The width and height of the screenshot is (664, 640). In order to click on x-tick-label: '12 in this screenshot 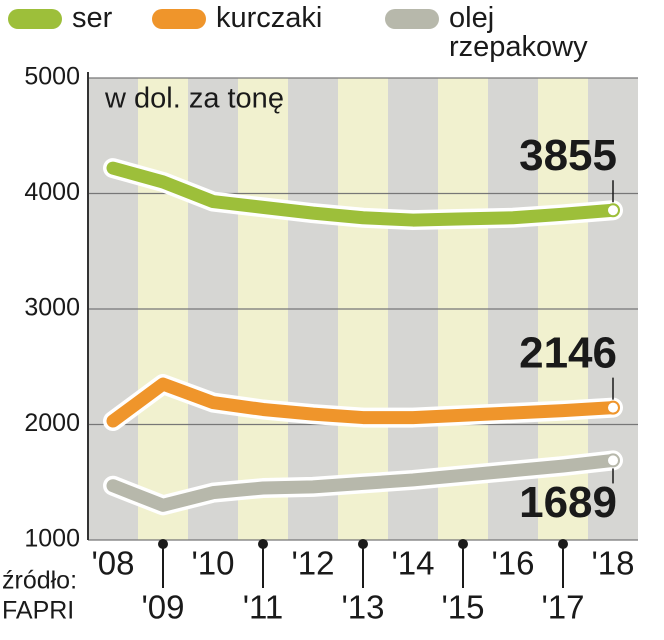, I will do `click(312, 563)`.